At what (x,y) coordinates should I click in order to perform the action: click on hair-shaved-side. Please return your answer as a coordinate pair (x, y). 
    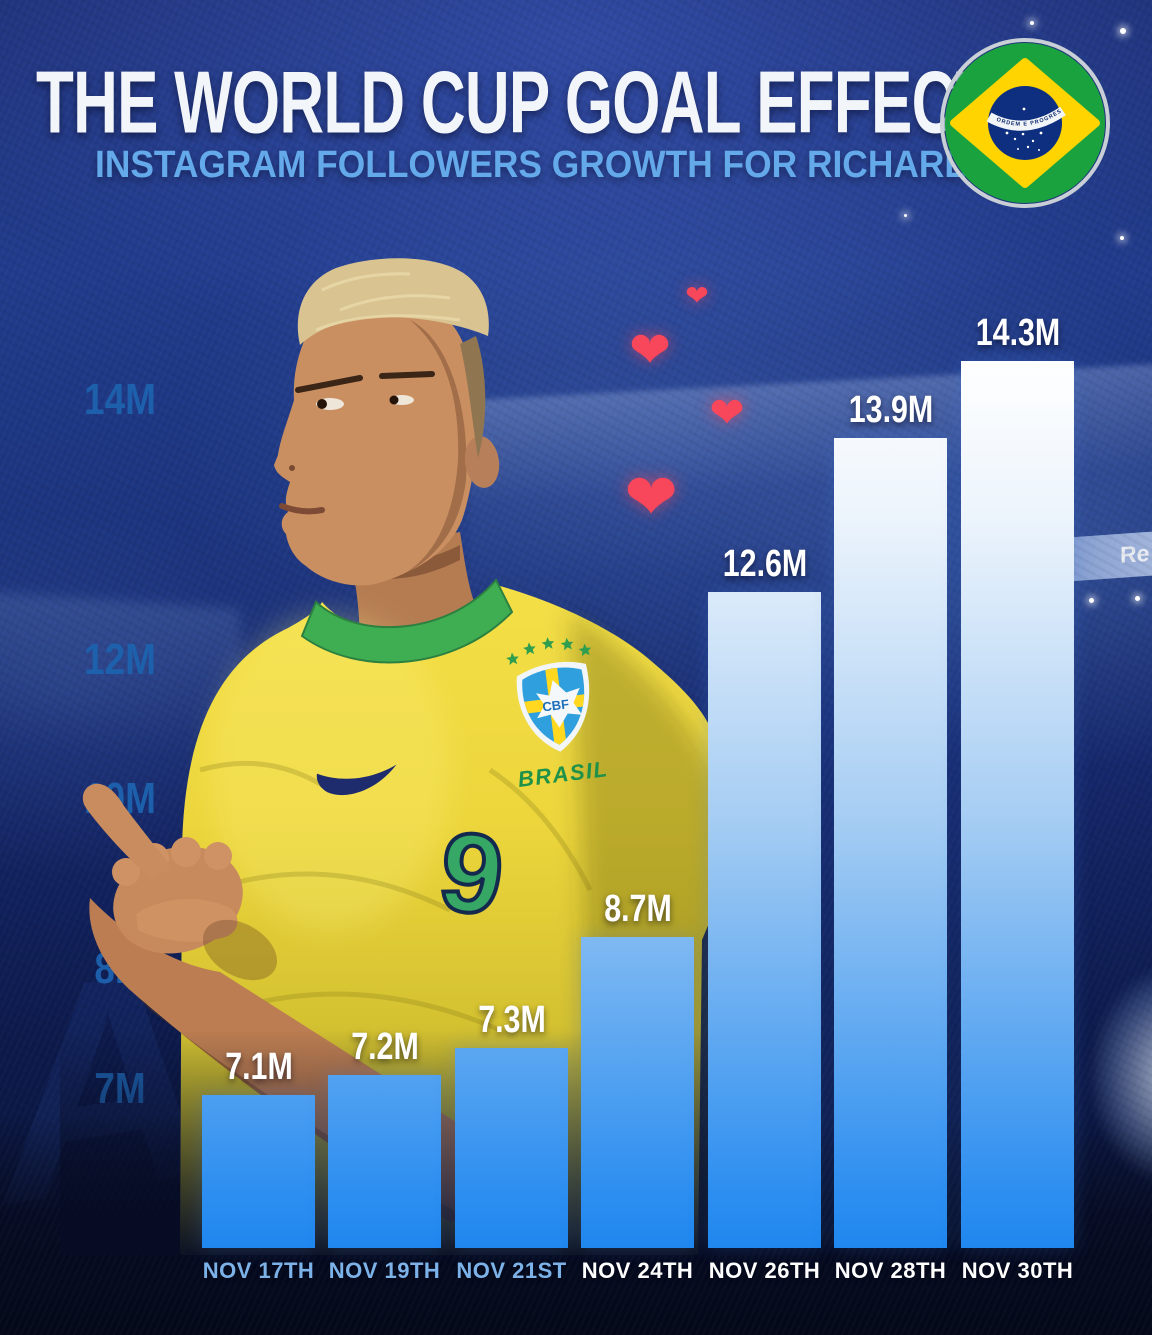
    Looking at the image, I should click on (473, 397).